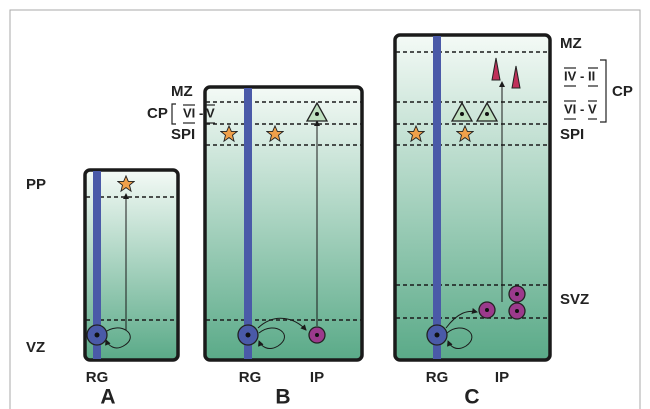  I want to click on layer-label: IV, so click(570, 75).